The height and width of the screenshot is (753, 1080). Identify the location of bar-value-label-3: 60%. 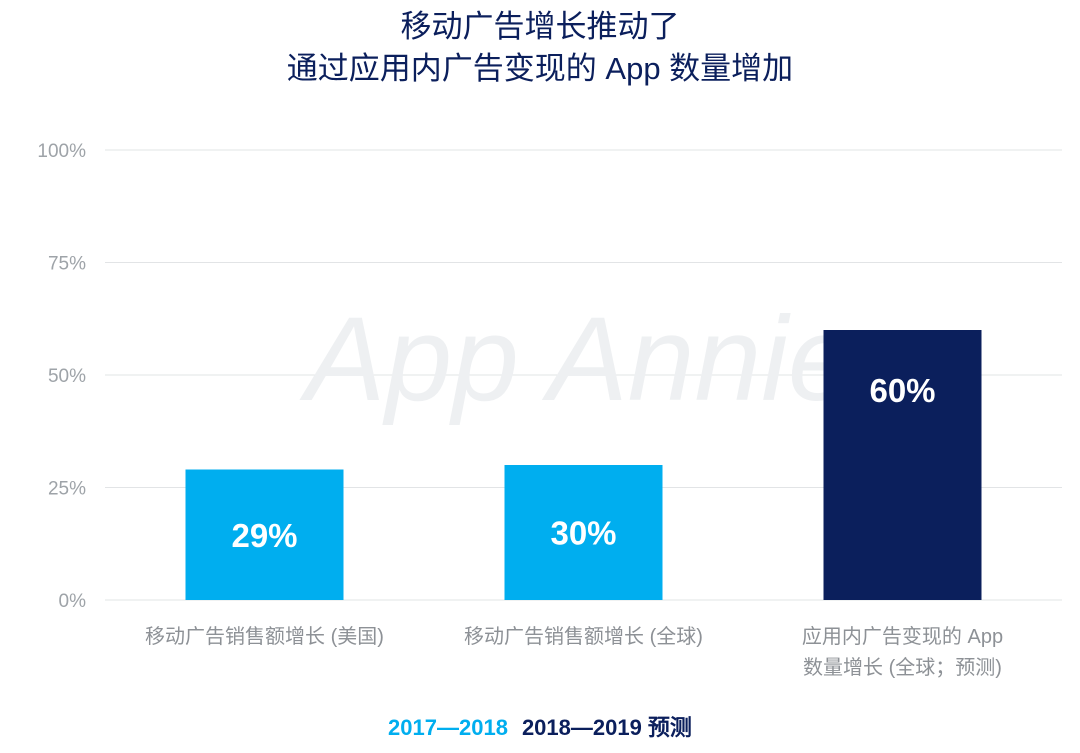
(902, 390).